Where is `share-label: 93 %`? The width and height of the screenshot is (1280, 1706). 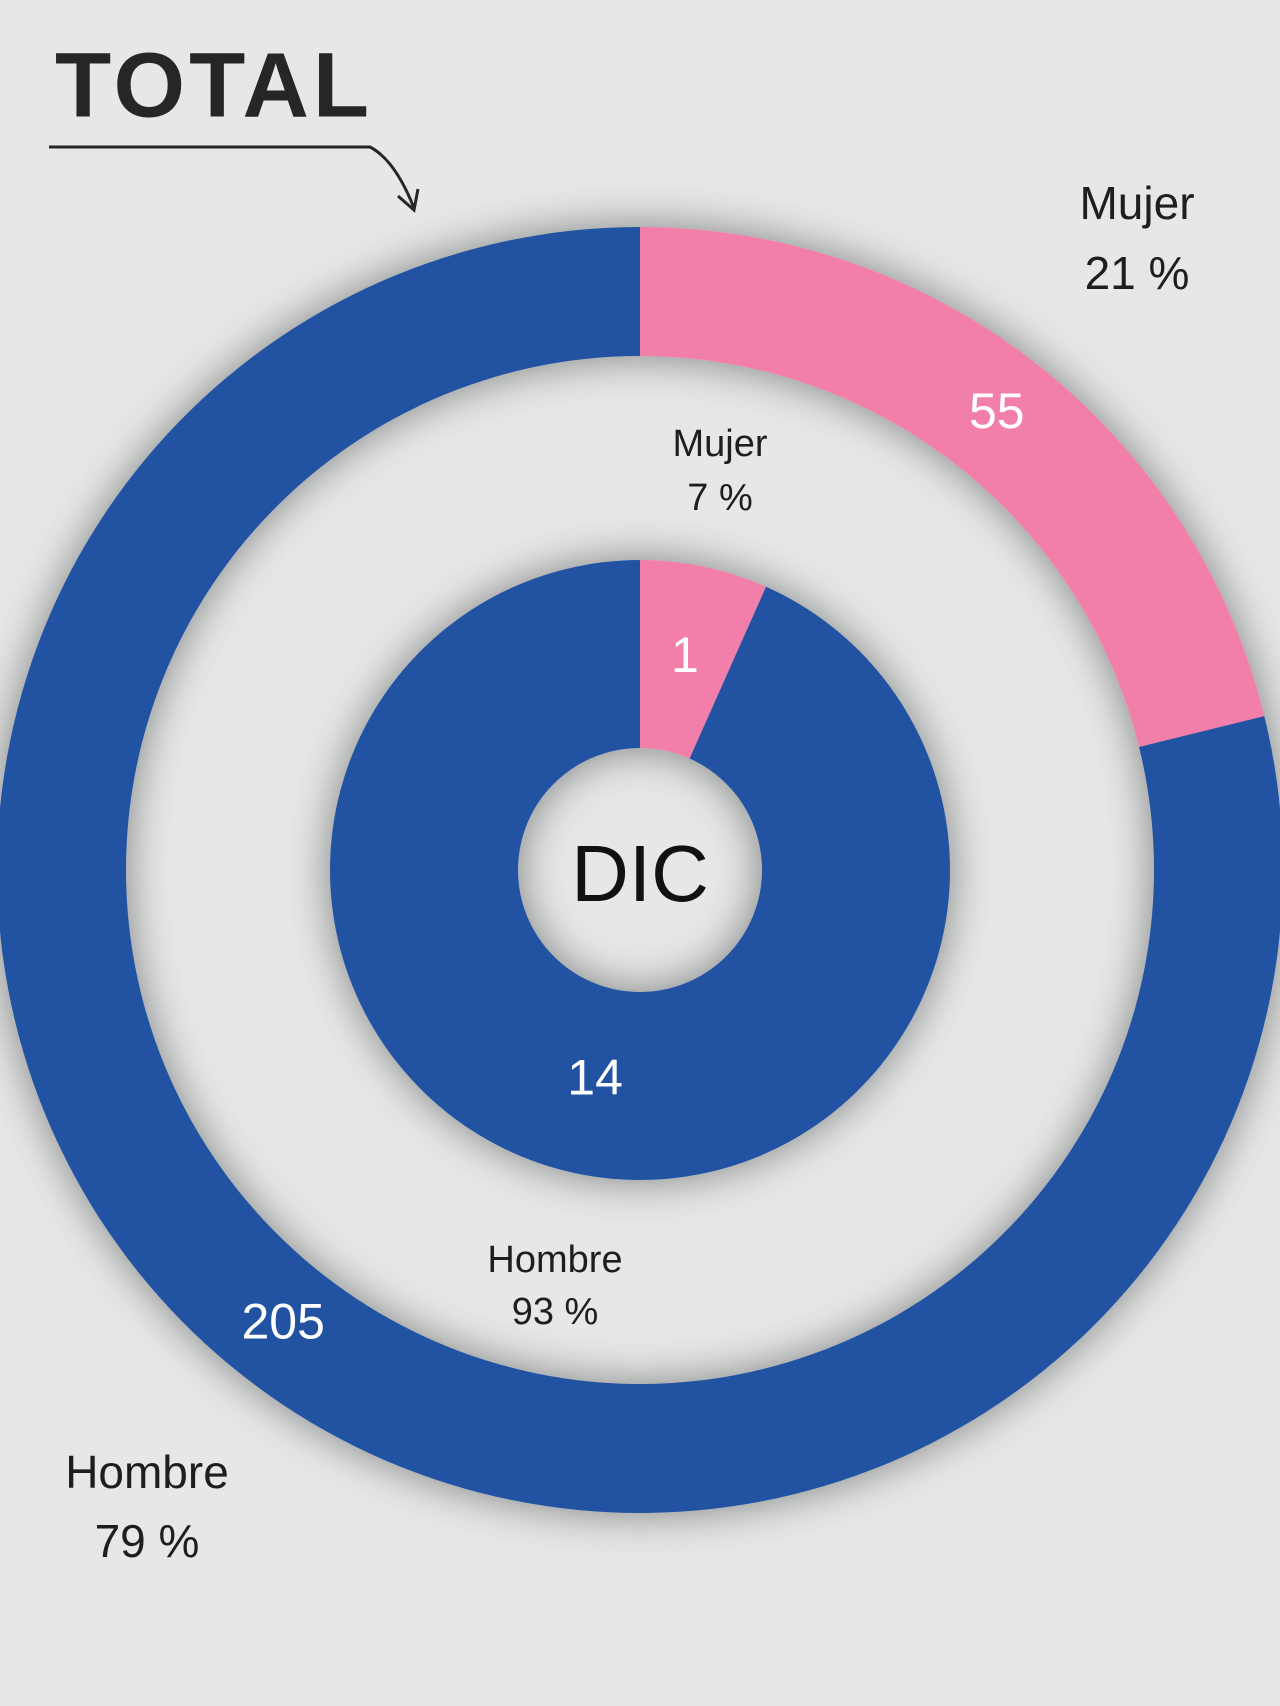 share-label: 93 % is located at coordinates (555, 1312).